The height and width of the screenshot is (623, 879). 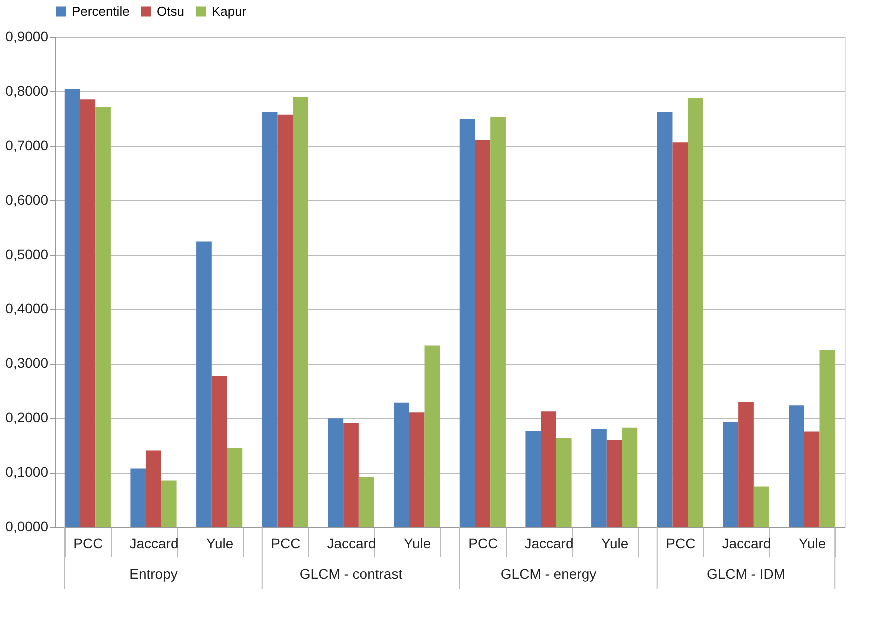 What do you see at coordinates (27, 418) in the screenshot?
I see `y-tick-label: 0,2000` at bounding box center [27, 418].